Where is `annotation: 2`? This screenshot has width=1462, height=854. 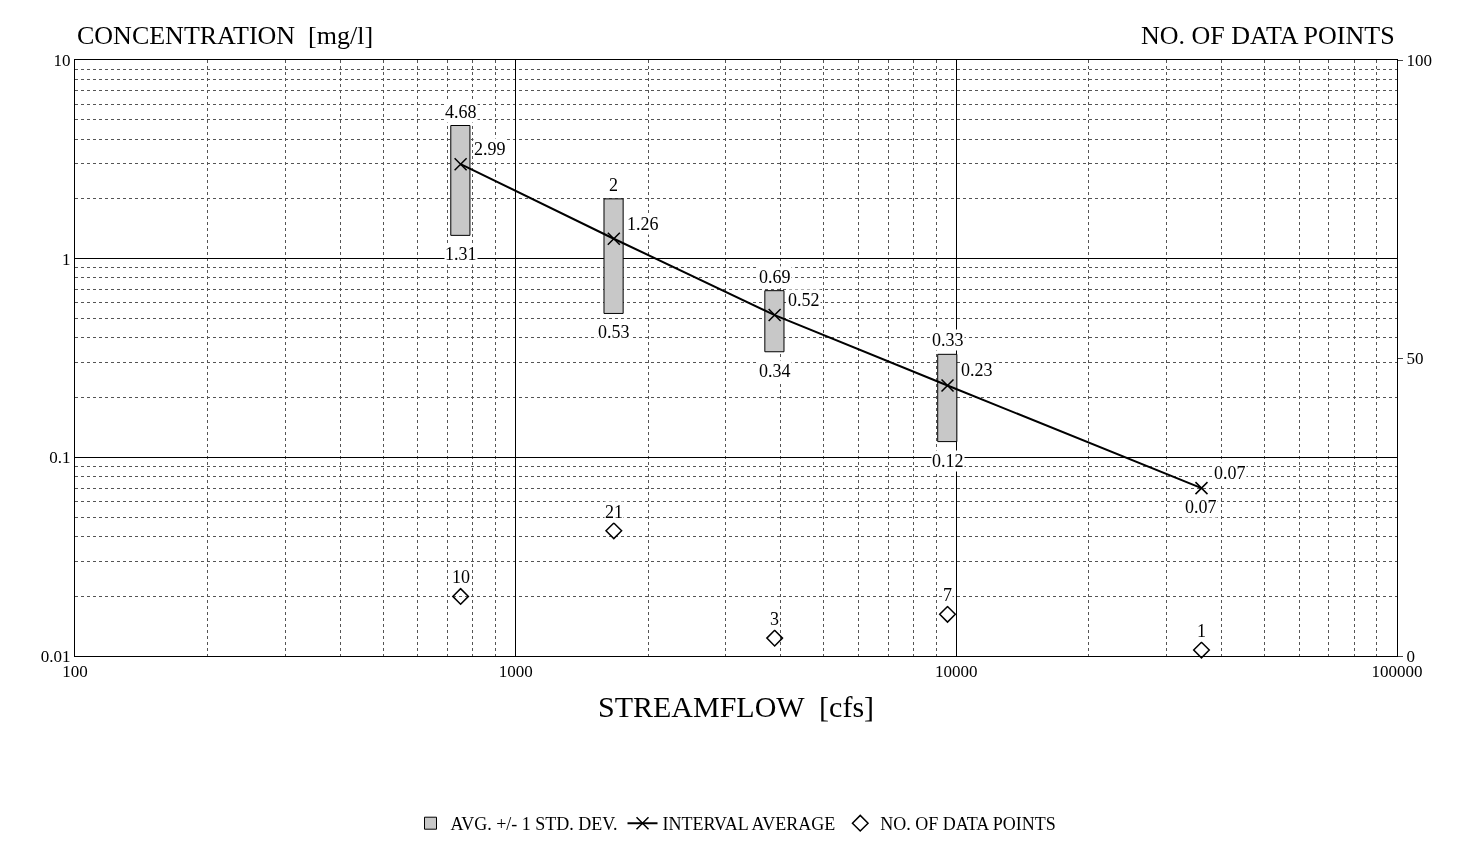 annotation: 2 is located at coordinates (613, 185).